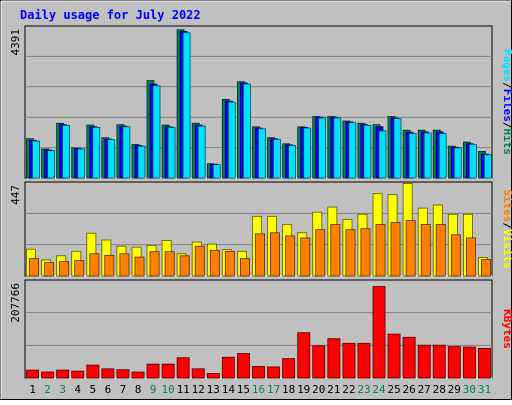 This screenshot has height=405, width=512. I want to click on x-tick-label: 30, so click(469, 389).